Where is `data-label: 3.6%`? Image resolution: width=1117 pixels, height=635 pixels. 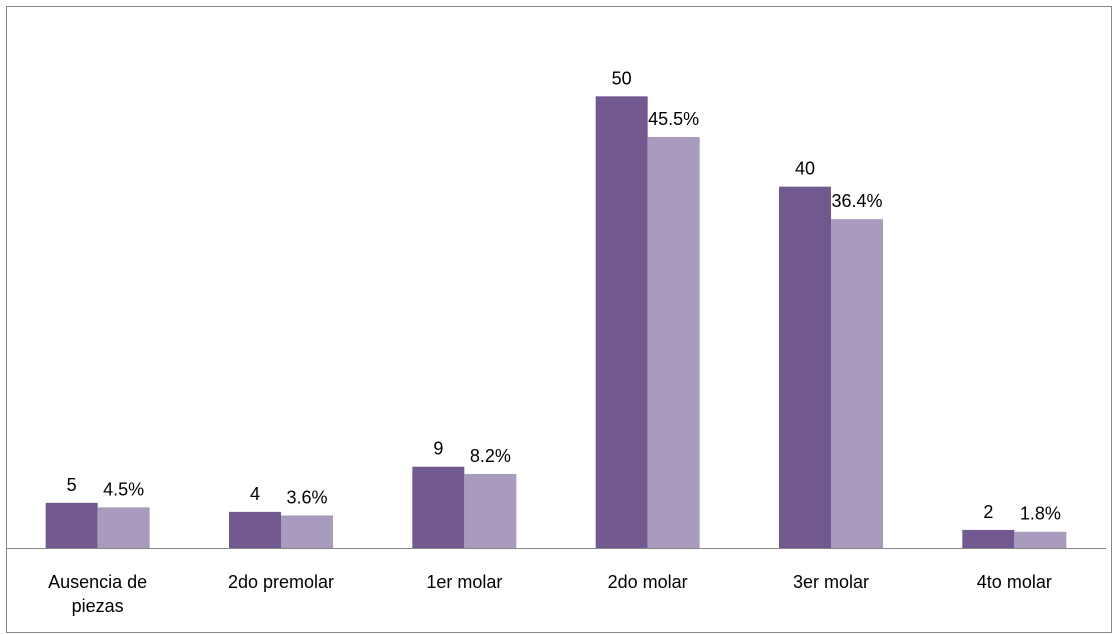 data-label: 3.6% is located at coordinates (306, 497).